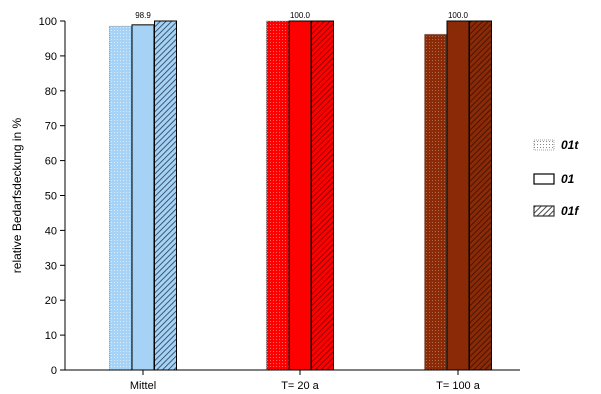 Image resolution: width=601 pixels, height=394 pixels. What do you see at coordinates (544, 211) in the screenshot?
I see `legend-swatch-01f` at bounding box center [544, 211].